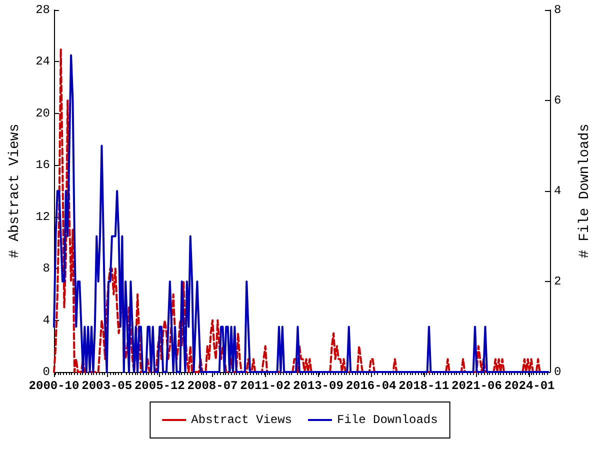  What do you see at coordinates (15, 191) in the screenshot?
I see `y-axis-title: # Abstract Views` at bounding box center [15, 191].